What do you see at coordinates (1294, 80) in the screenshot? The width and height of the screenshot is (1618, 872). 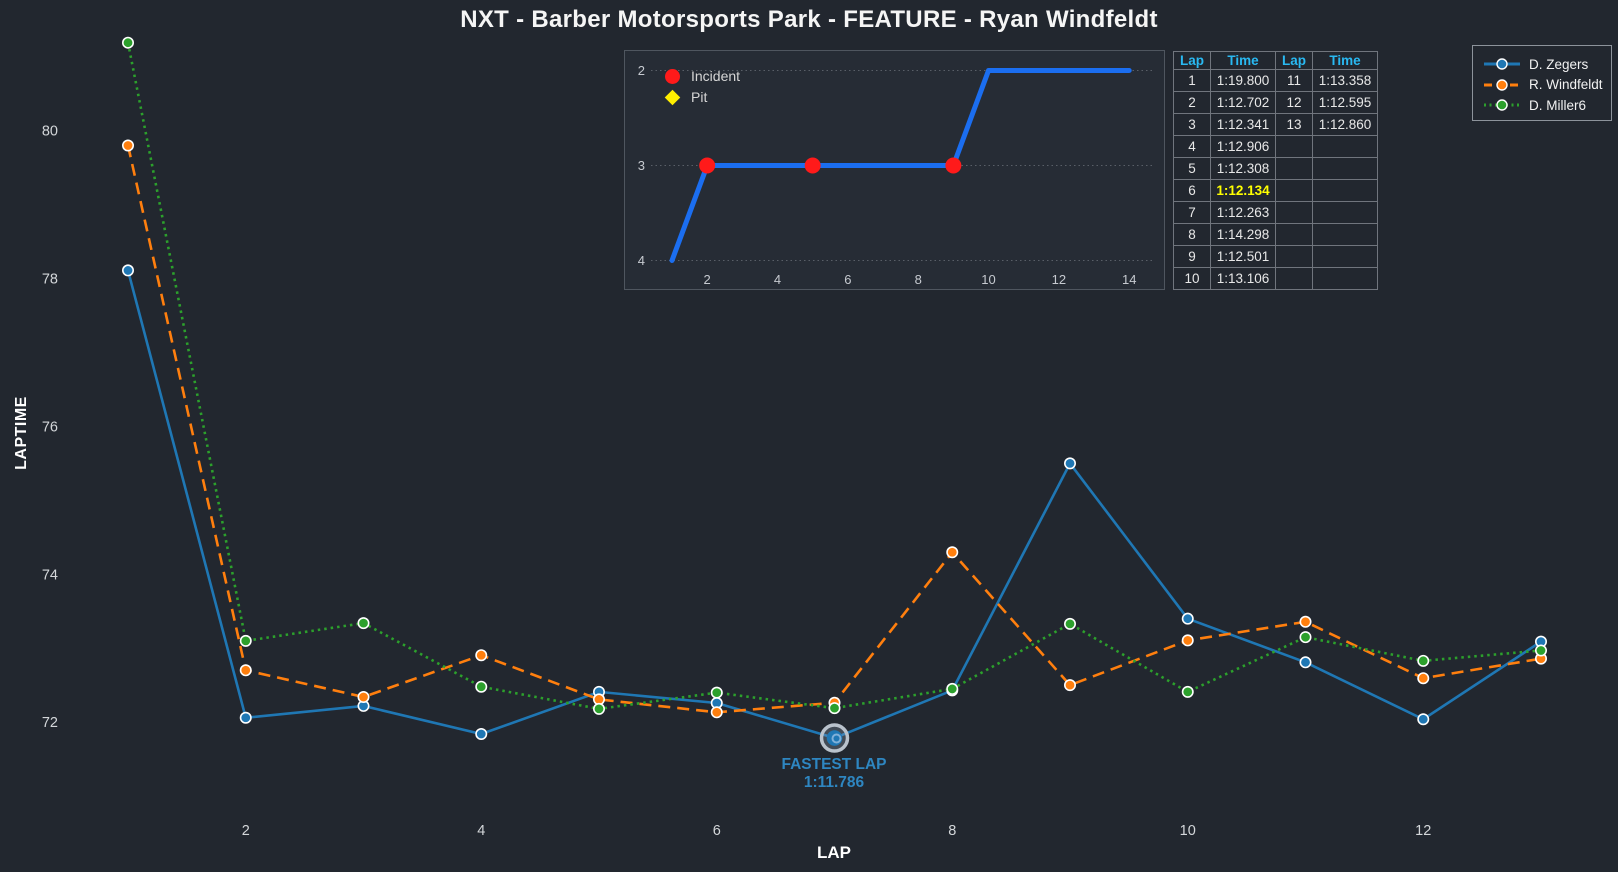 I see `table-cell: 11` at bounding box center [1294, 80].